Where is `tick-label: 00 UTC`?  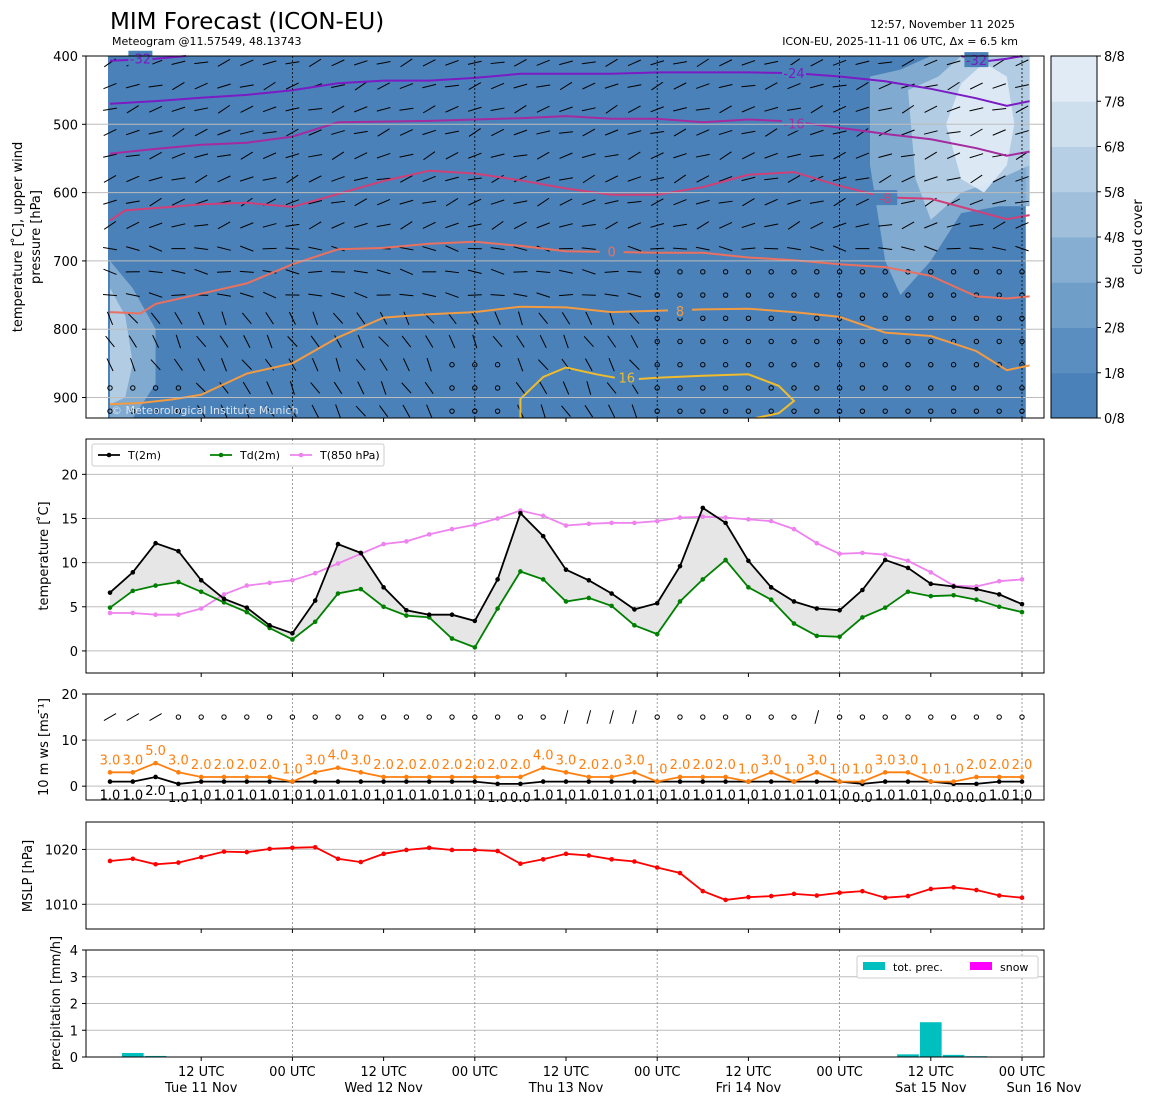
tick-label: 00 UTC is located at coordinates (1022, 1072).